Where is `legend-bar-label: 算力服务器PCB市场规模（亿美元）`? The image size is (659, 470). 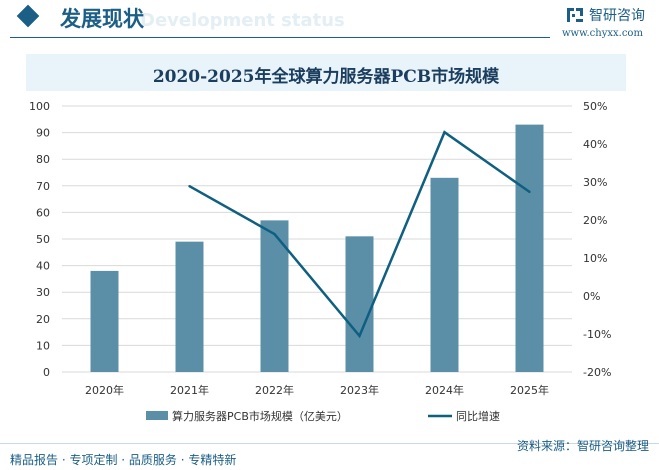
legend-bar-label: 算力服务器PCB市场规模（亿美元） is located at coordinates (260, 416).